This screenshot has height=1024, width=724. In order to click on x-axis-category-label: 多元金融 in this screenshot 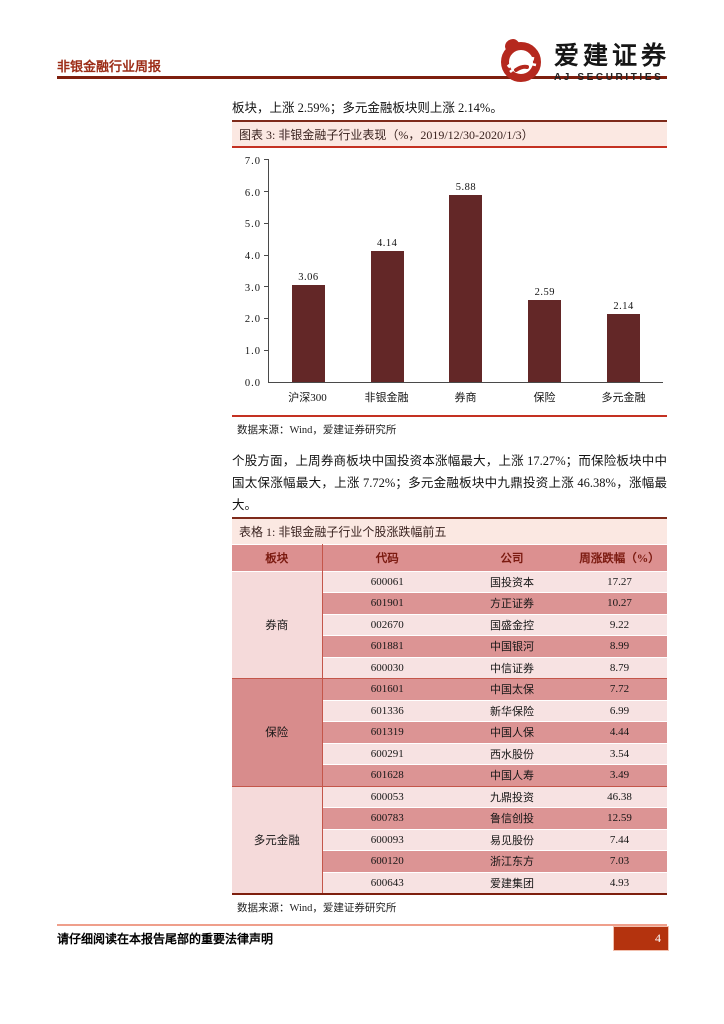, I will do `click(623, 397)`.